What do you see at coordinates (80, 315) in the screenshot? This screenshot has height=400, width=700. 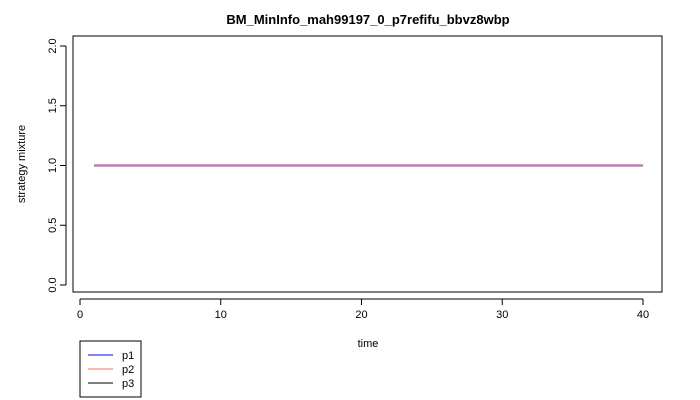 I see `x-tick-label: 0` at bounding box center [80, 315].